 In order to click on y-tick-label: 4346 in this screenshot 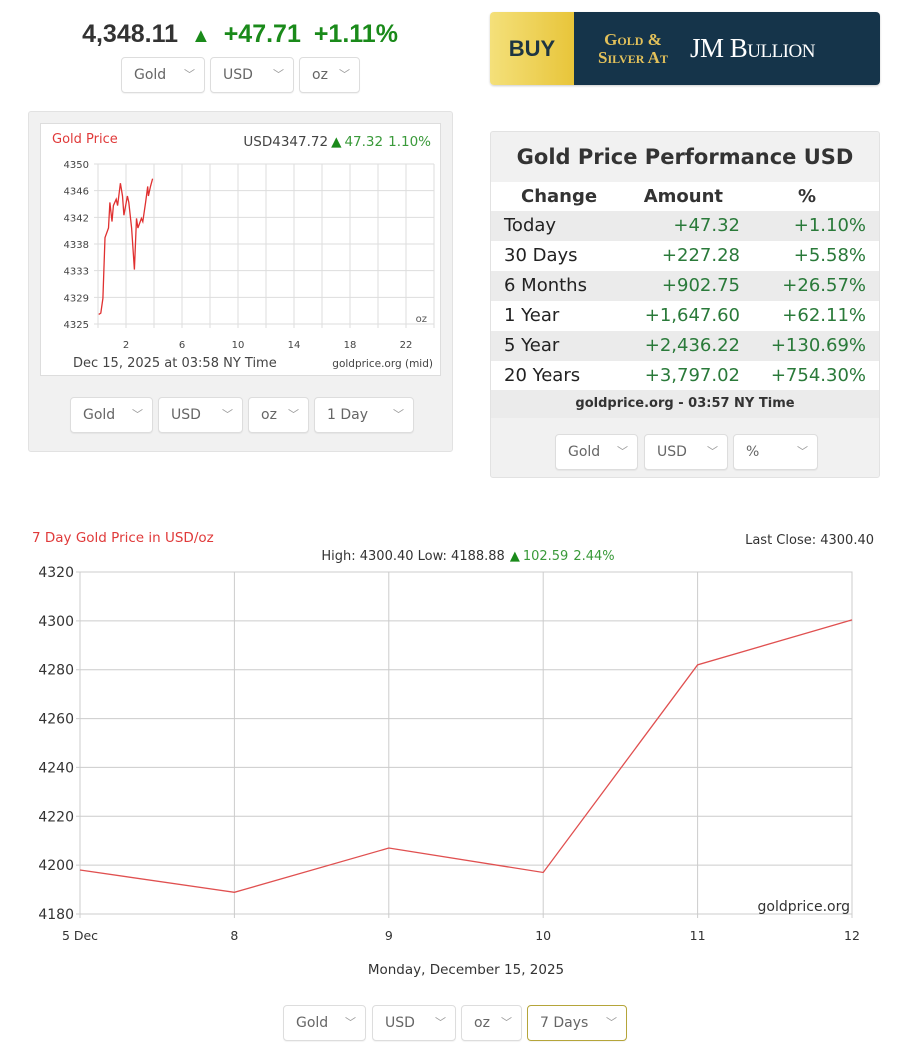, I will do `click(76, 192)`.